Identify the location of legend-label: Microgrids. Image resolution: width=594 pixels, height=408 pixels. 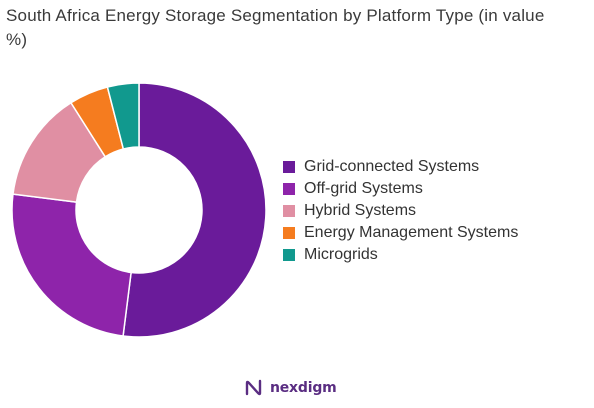
(341, 254).